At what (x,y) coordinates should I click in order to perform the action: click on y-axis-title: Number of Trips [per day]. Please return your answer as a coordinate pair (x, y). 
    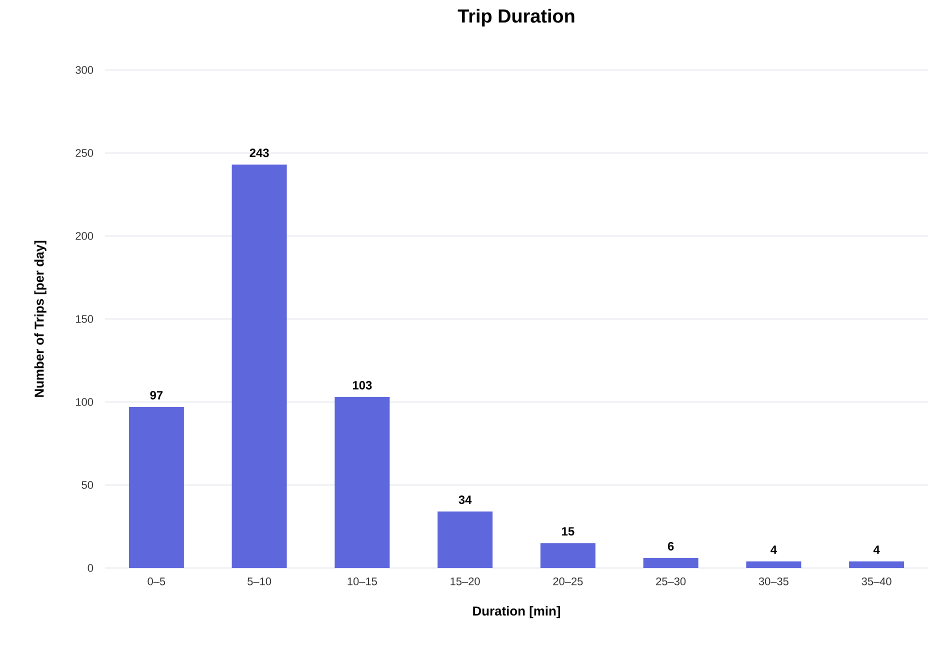
    Looking at the image, I should click on (40, 318).